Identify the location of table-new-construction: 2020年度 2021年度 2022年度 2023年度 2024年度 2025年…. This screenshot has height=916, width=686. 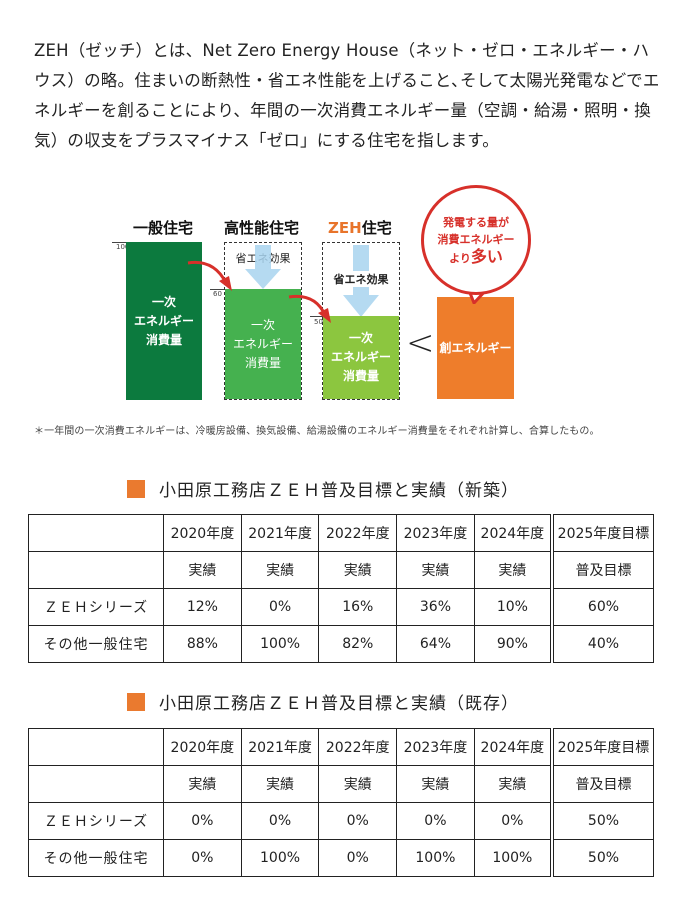
(340, 588).